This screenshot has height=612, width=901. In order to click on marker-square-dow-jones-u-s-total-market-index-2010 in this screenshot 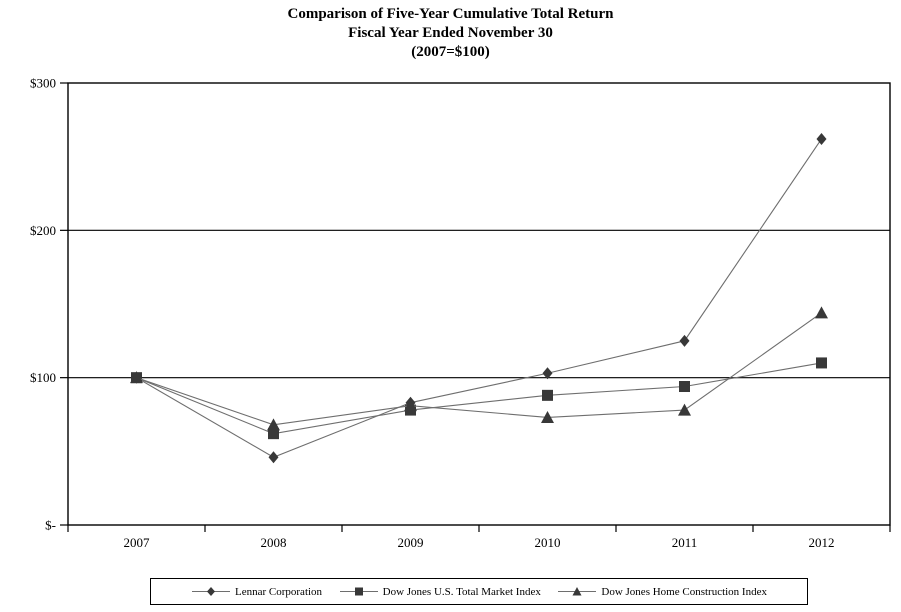, I will do `click(547, 395)`.